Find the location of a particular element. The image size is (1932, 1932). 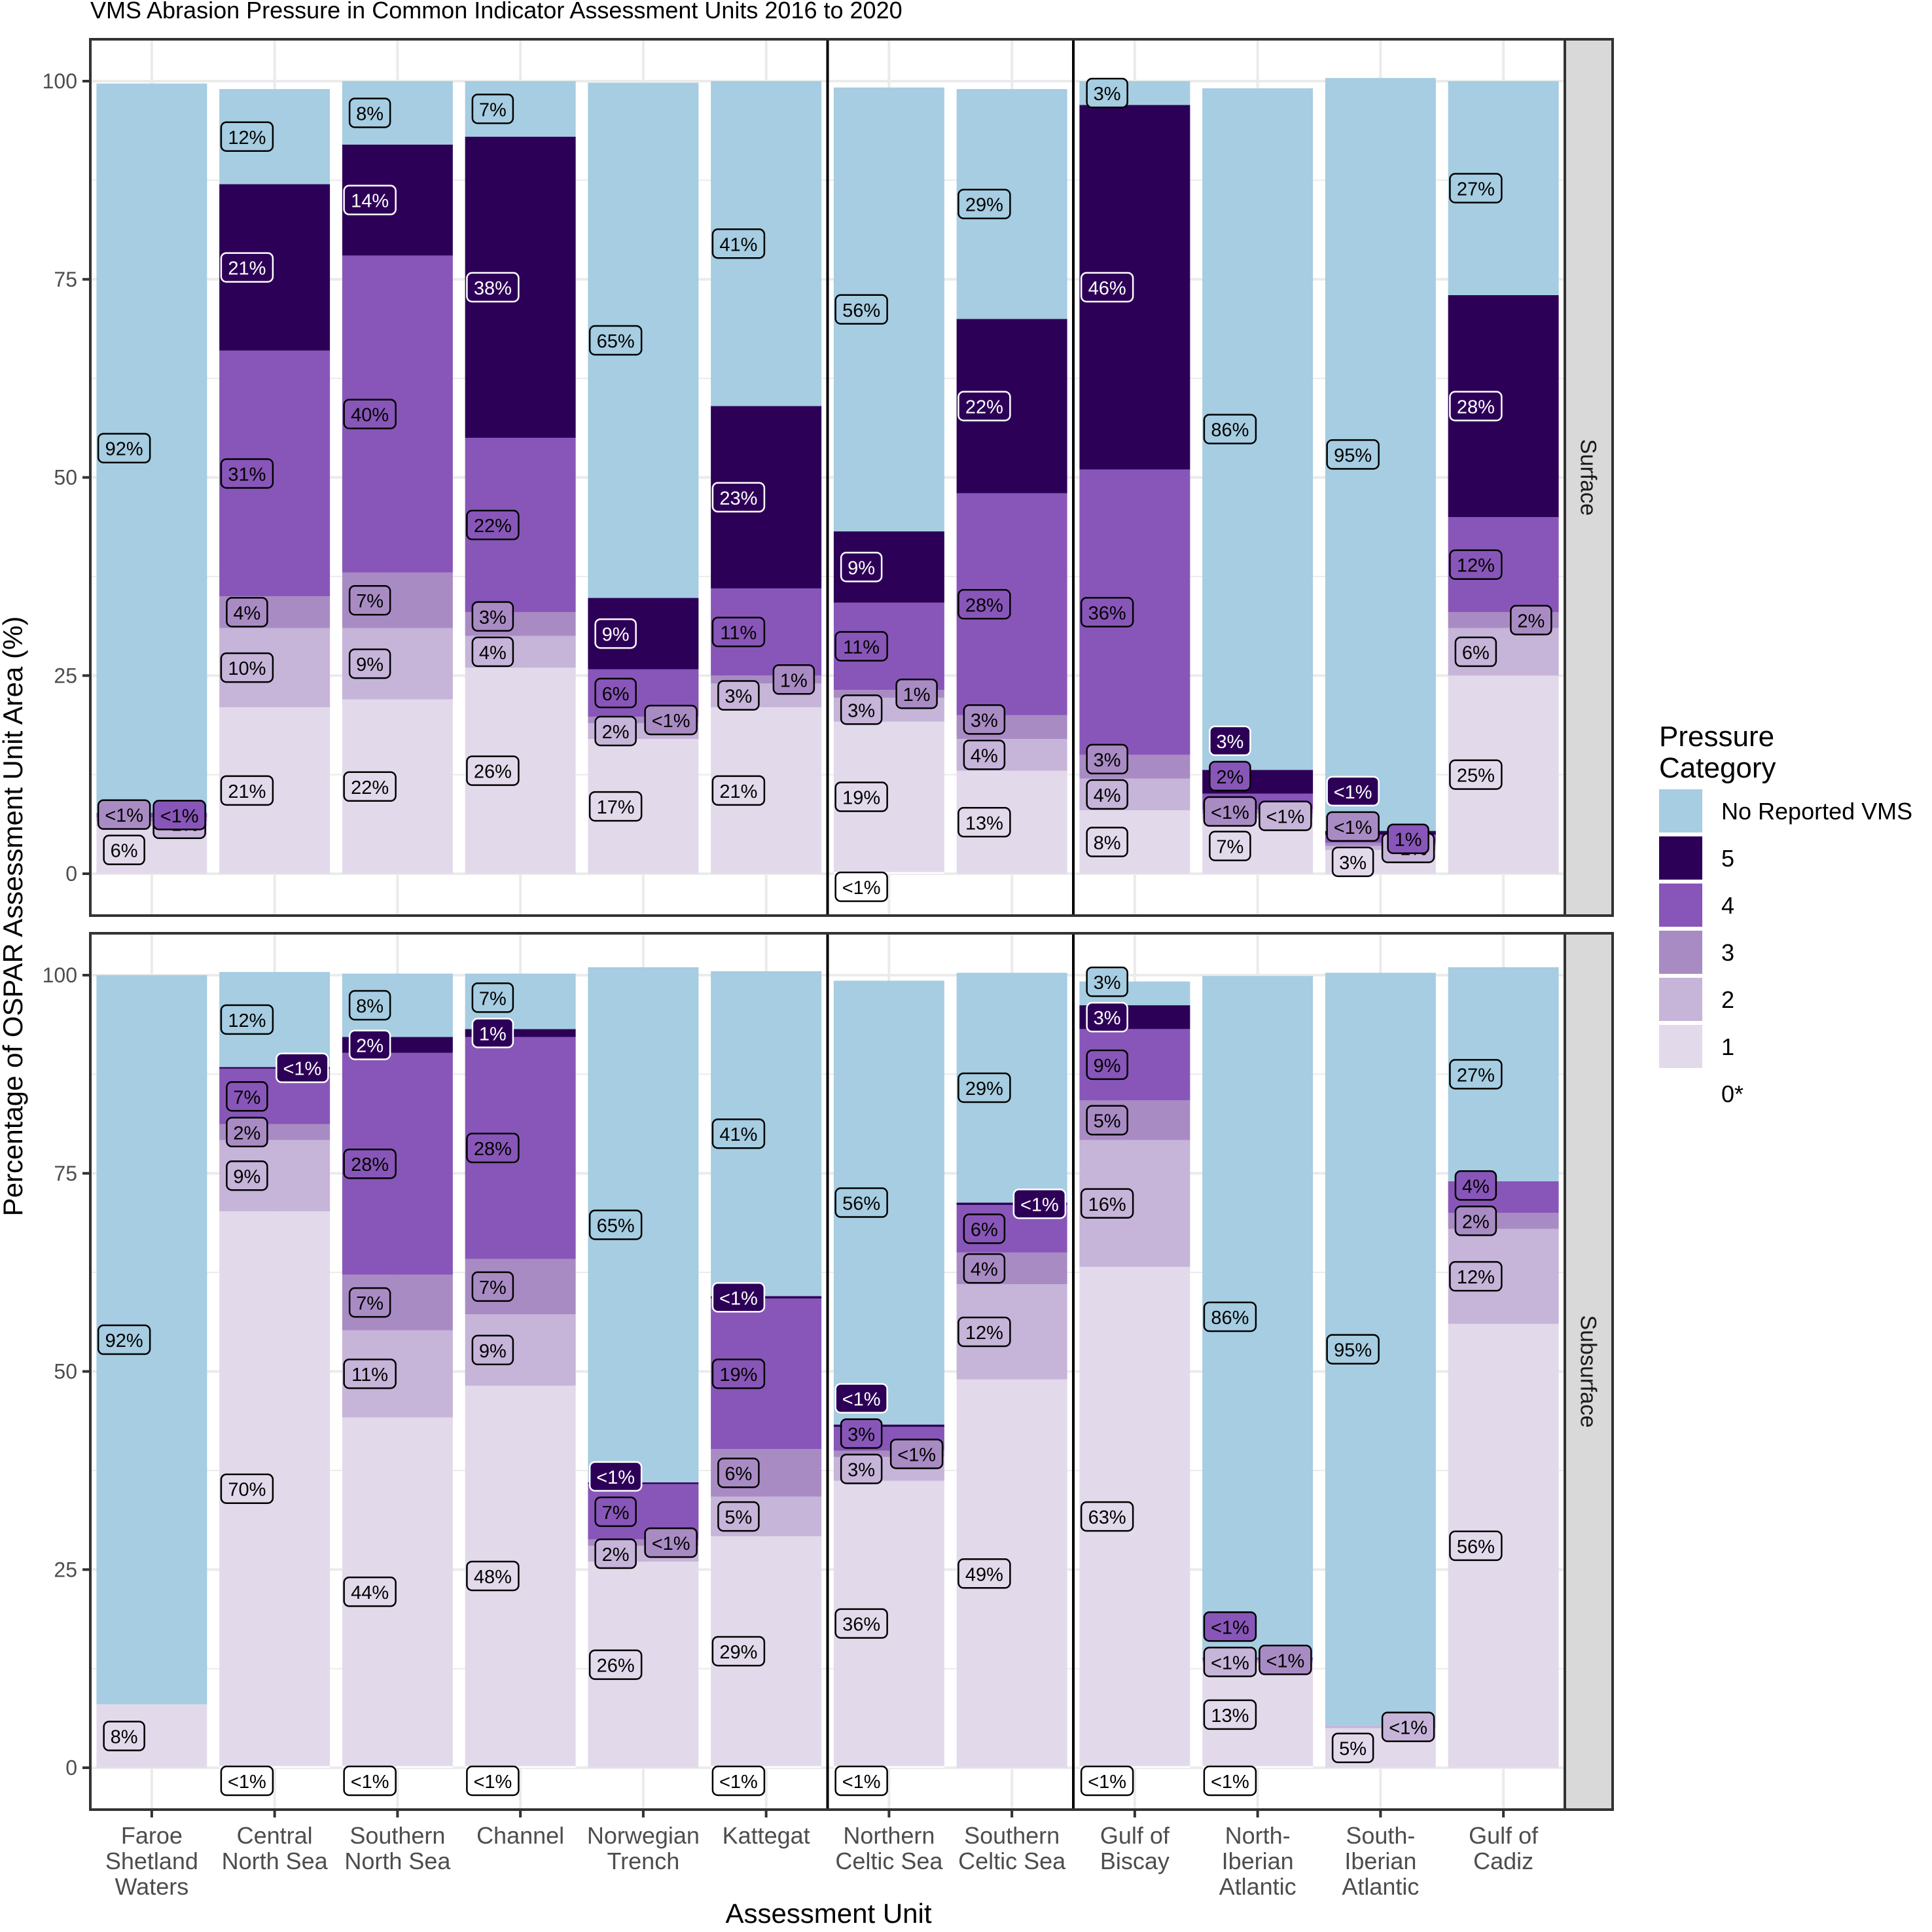

data-label: 6% is located at coordinates (984, 1228).